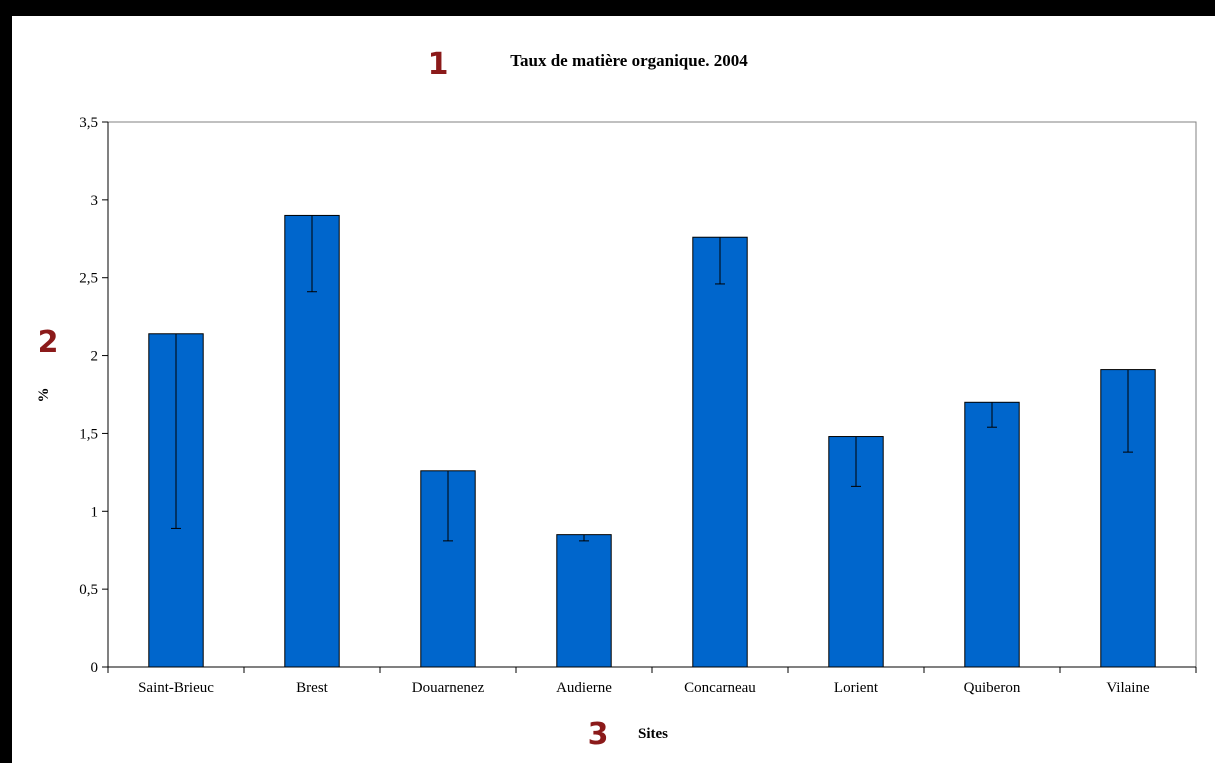 Image resolution: width=1215 pixels, height=763 pixels. What do you see at coordinates (95, 668) in the screenshot?
I see `y-tick-label: 0` at bounding box center [95, 668].